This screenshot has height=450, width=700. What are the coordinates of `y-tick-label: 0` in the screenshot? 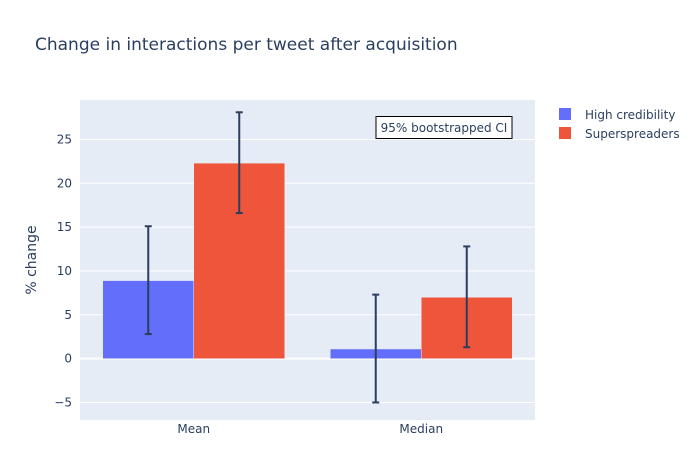 It's located at (68, 359).